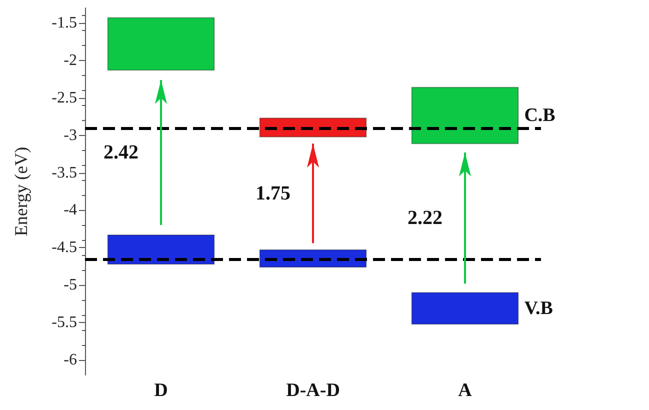 The width and height of the screenshot is (649, 410). Describe the element at coordinates (70, 360) in the screenshot. I see `y-tick-label: -6` at that location.